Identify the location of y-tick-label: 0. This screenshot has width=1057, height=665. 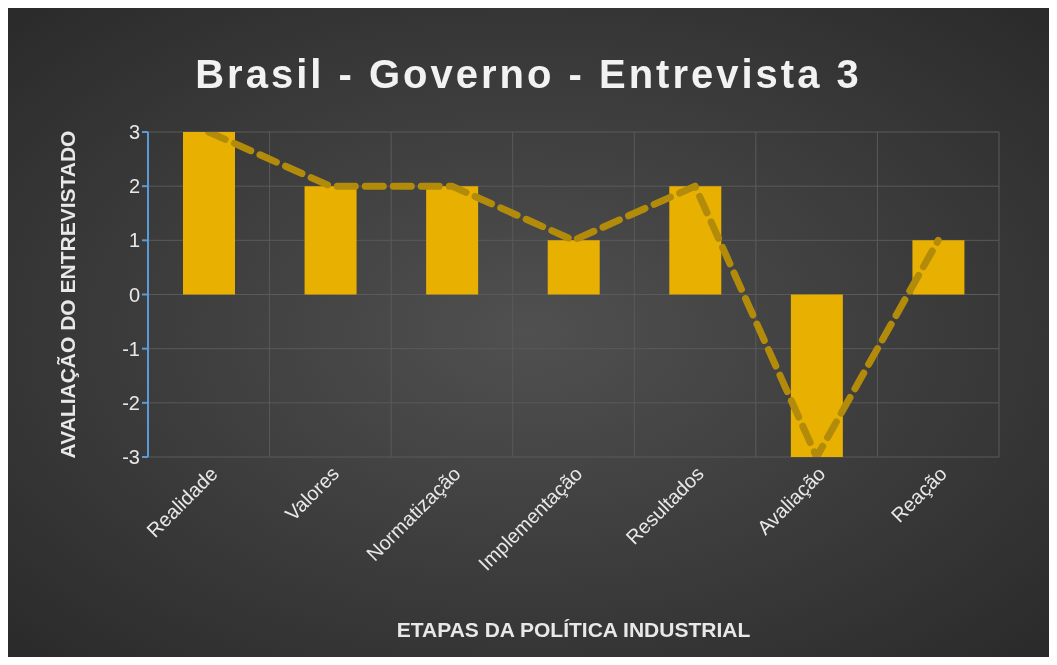
(134, 294).